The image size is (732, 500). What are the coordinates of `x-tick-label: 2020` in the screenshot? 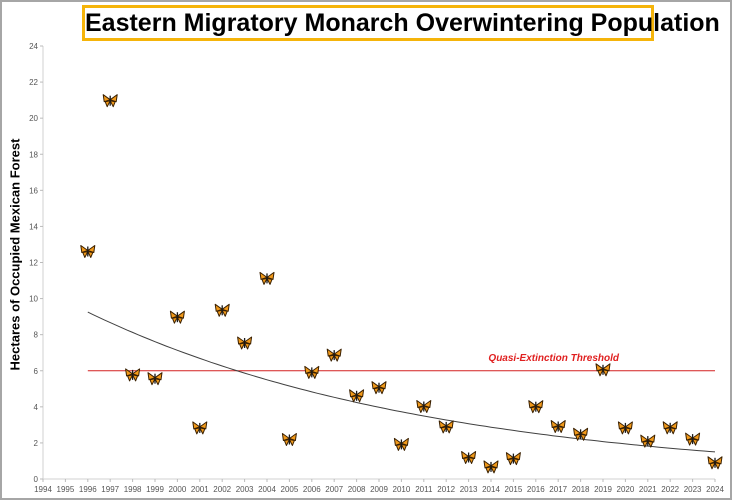 It's located at (626, 489).